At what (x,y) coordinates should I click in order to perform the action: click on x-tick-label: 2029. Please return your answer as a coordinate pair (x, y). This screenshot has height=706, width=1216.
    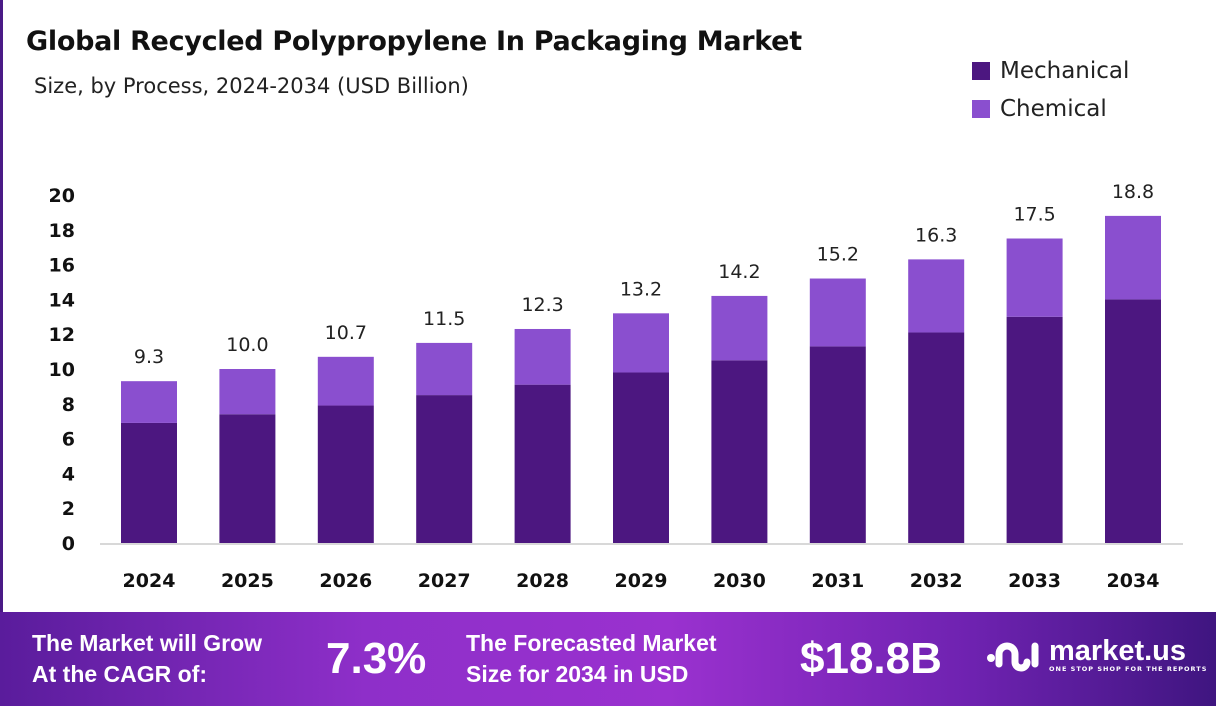
    Looking at the image, I should click on (641, 581).